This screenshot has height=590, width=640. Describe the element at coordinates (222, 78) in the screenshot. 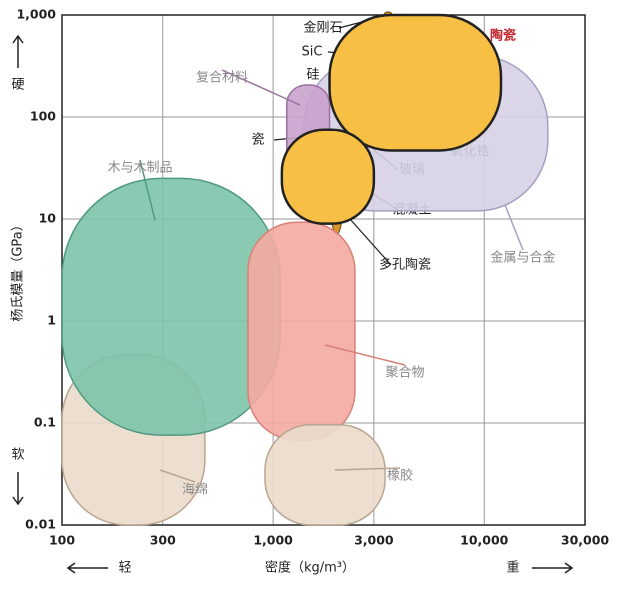

I see `region-label: 复合材料` at that location.